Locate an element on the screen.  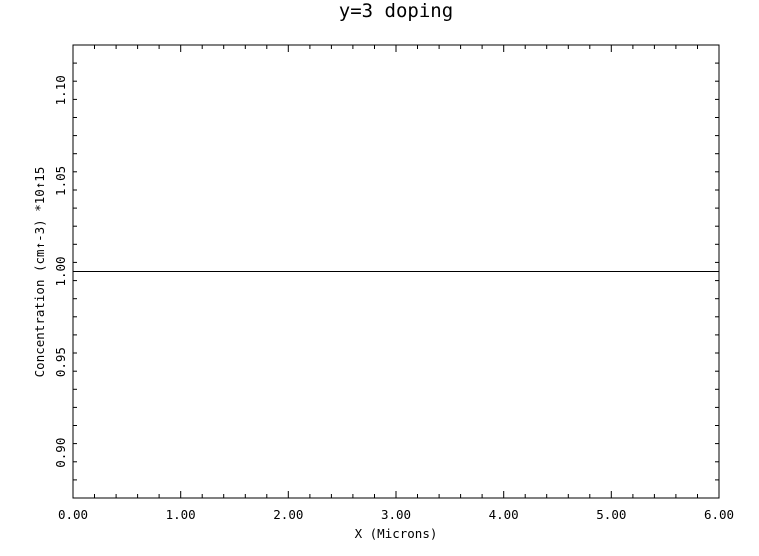
y-axis-label: Concentration (cm↑-3) *10↑15 is located at coordinates (39, 272).